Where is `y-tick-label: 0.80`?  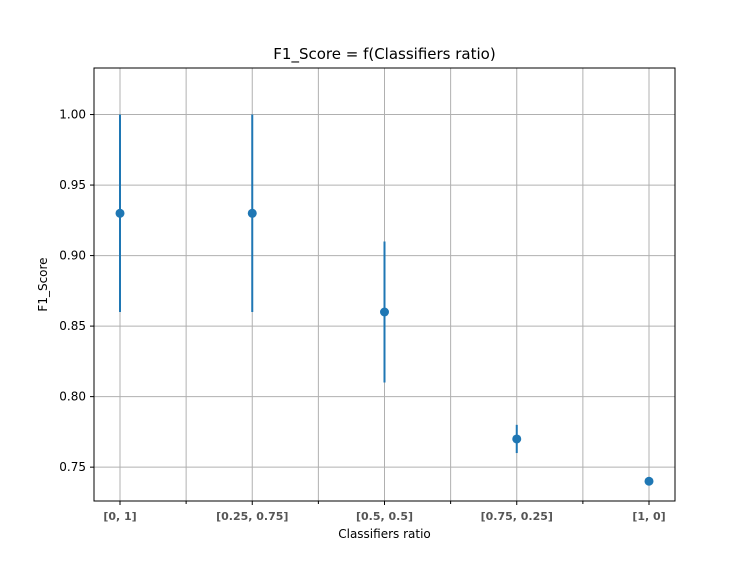 y-tick-label: 0.80 is located at coordinates (72, 397).